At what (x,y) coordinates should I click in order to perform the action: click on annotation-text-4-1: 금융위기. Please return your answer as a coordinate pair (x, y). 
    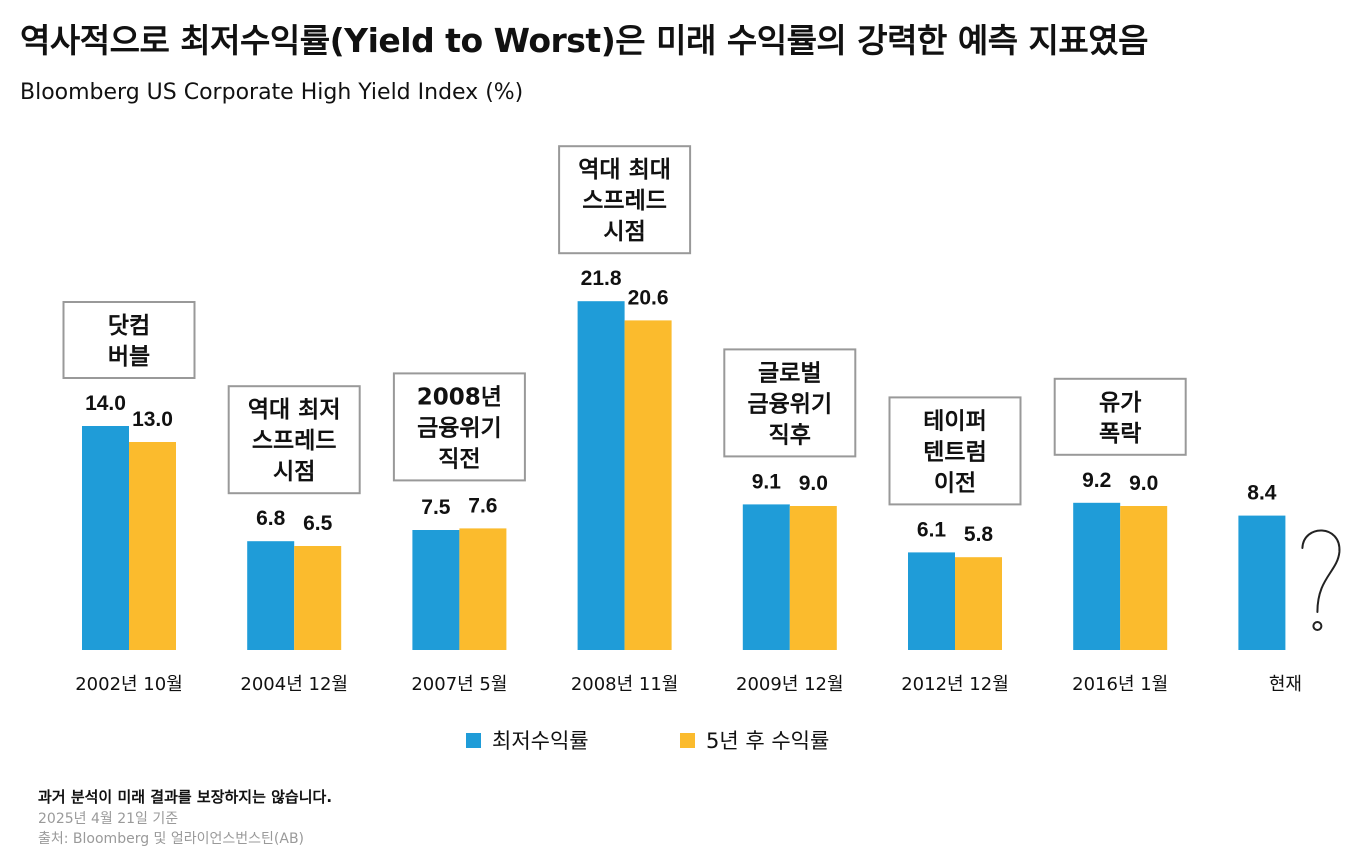
    Looking at the image, I should click on (789, 404).